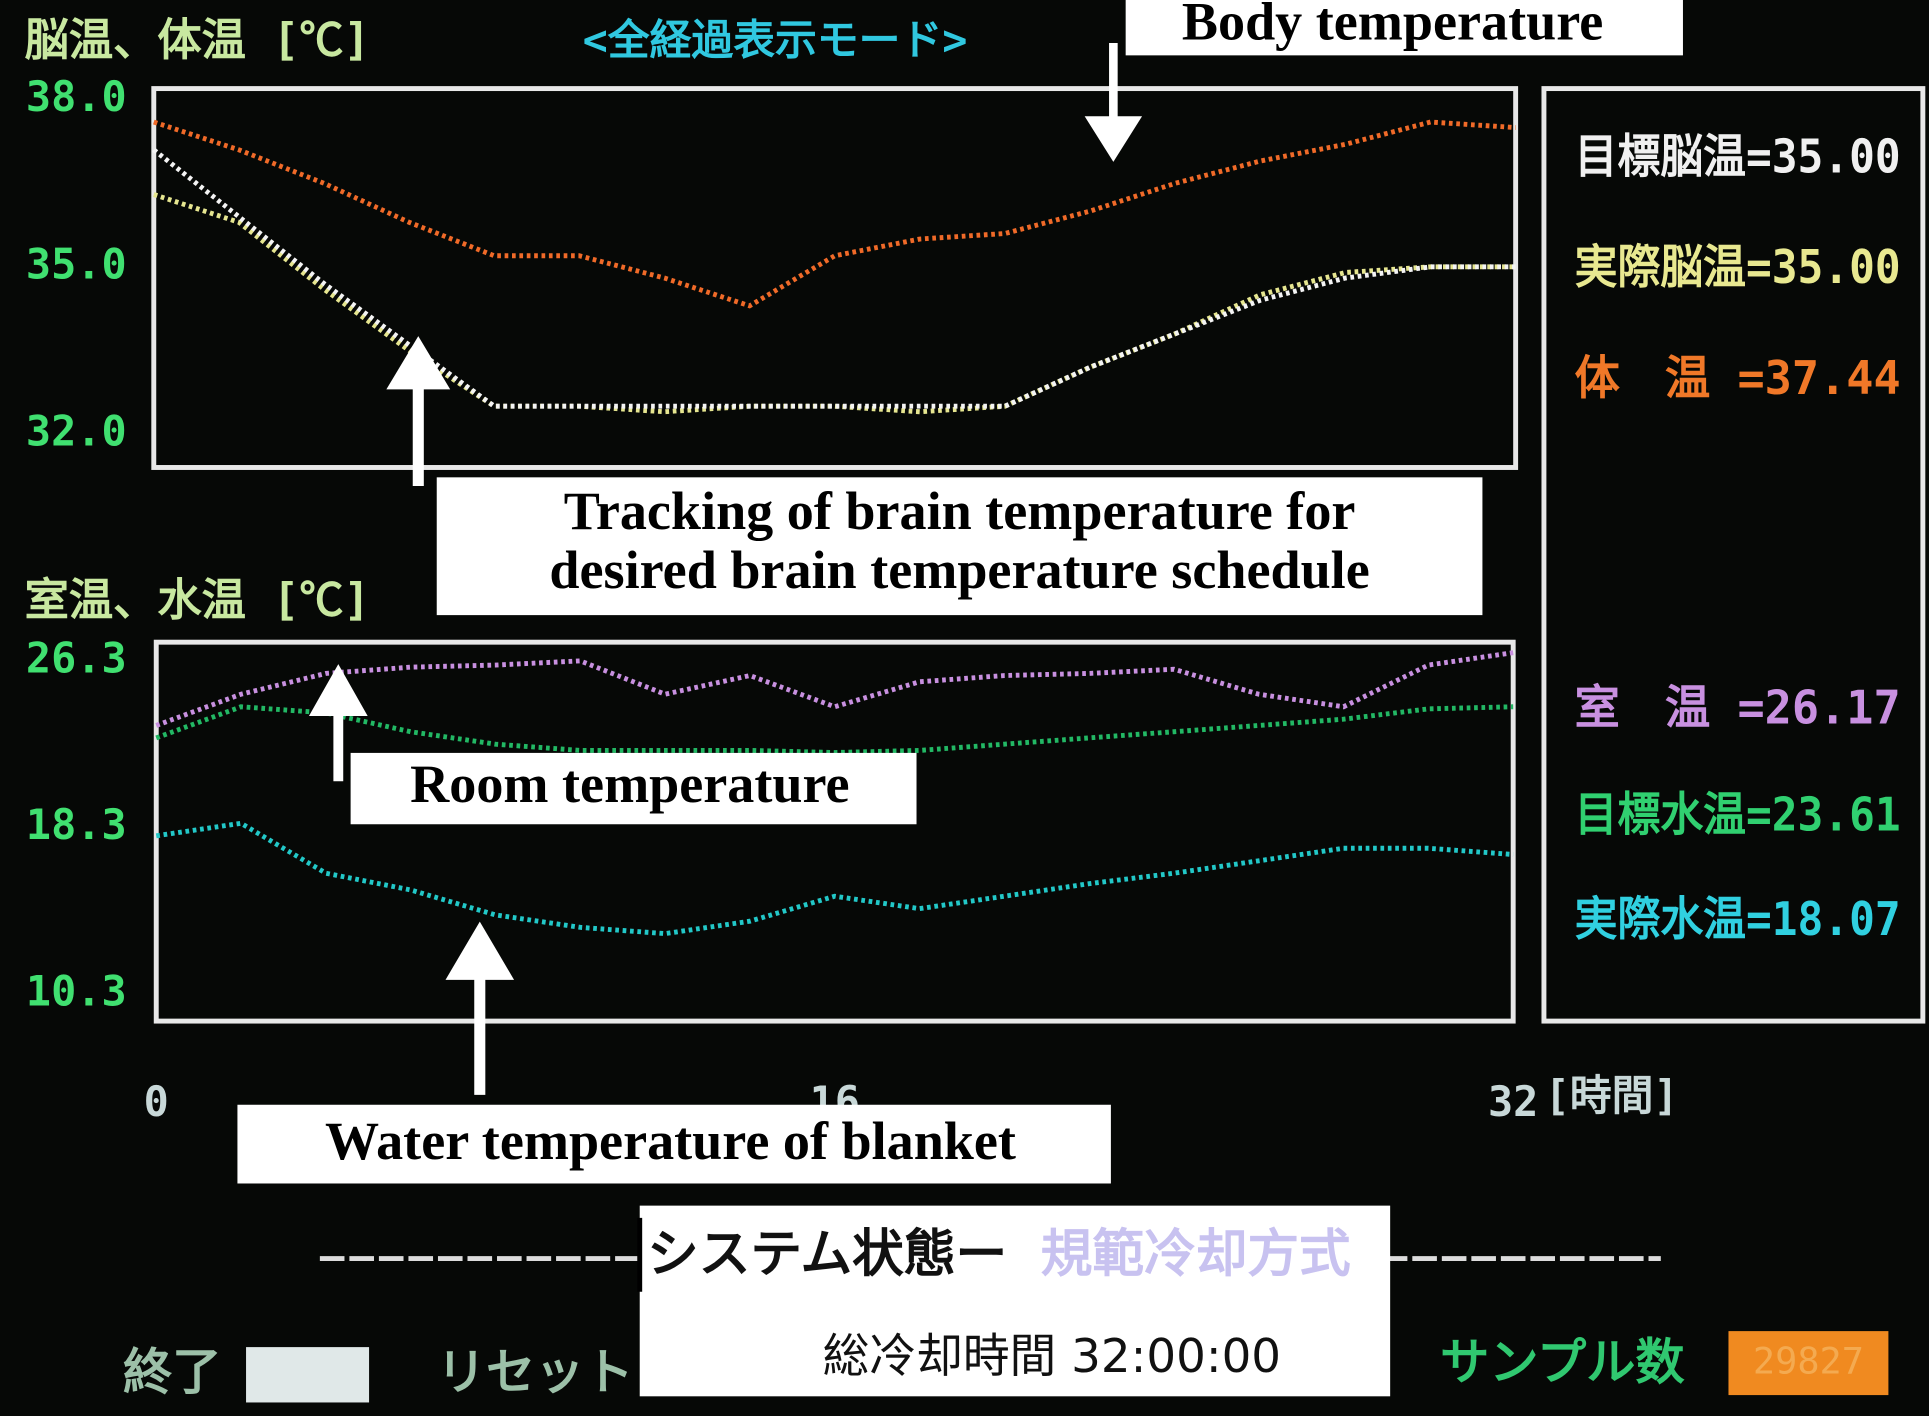 Image resolution: width=1929 pixels, height=1416 pixels. Describe the element at coordinates (198, 40) in the screenshot. I see `y-axis-label: 脳温、体温 [℃]` at that location.